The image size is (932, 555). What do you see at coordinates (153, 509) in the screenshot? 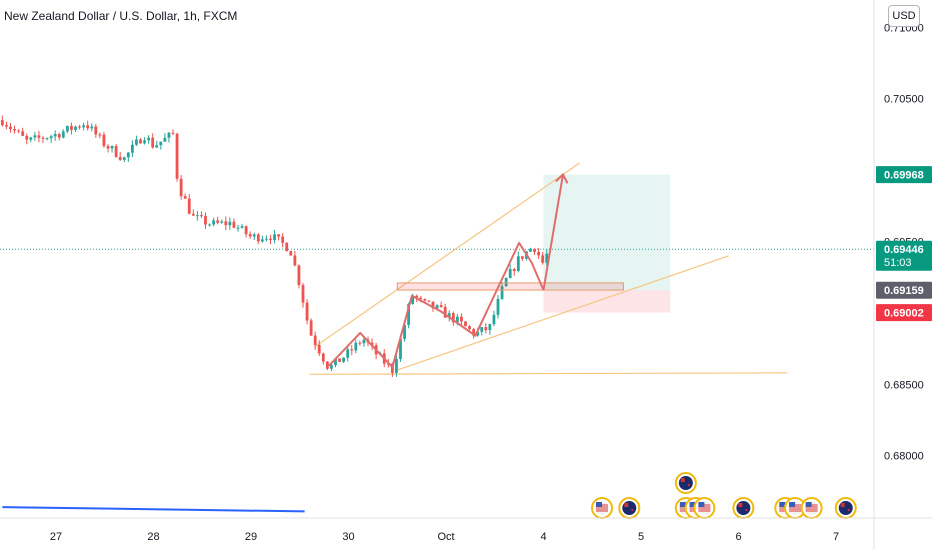
I see `blue-trendline-bottom` at bounding box center [153, 509].